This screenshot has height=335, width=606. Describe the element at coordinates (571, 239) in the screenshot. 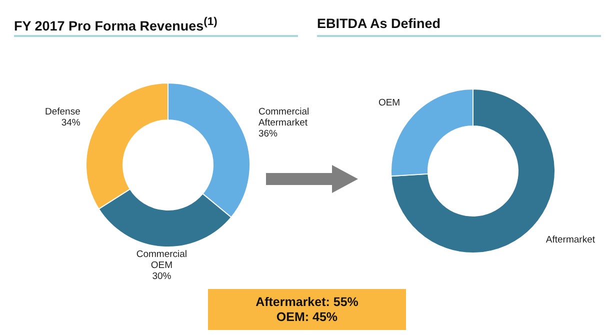

I see `slice-label: Aftermarket` at that location.